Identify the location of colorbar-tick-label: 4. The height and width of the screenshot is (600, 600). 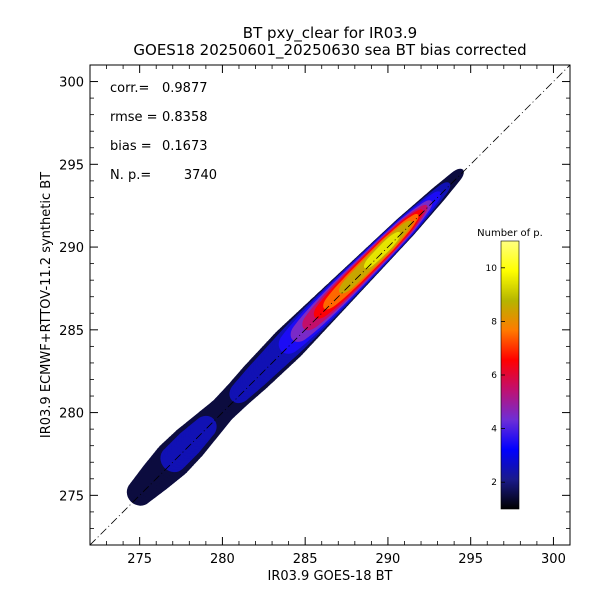
(494, 430).